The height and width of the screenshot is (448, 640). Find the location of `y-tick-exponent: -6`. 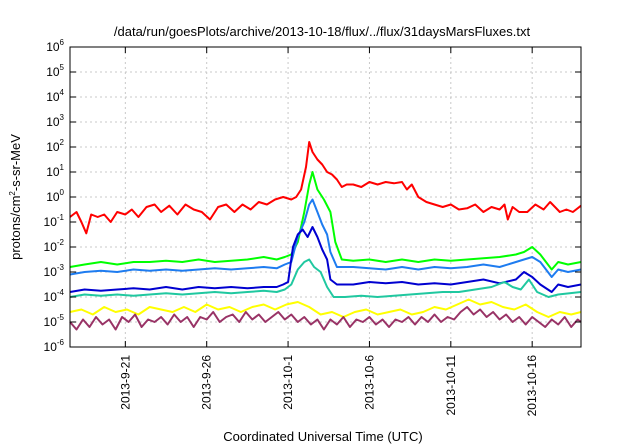

y-tick-exponent: -6 is located at coordinates (61, 342).